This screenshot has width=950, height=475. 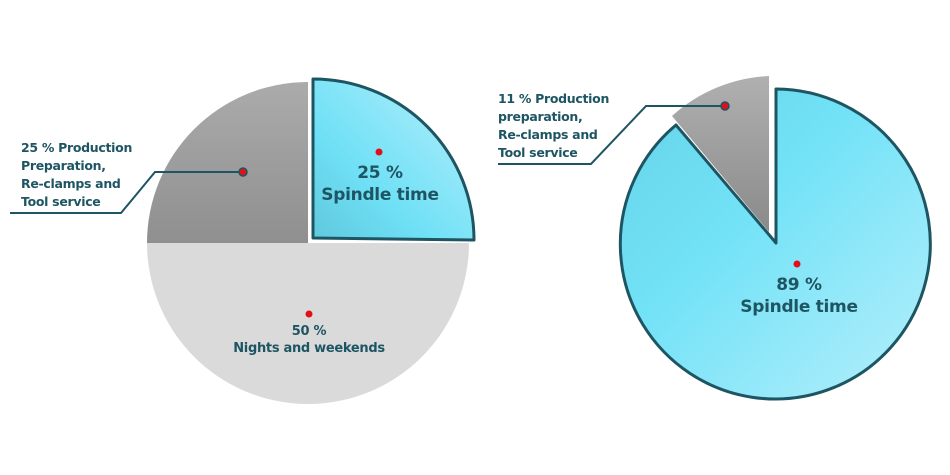 What do you see at coordinates (309, 348) in the screenshot?
I see `slice-label: Nights and weekends` at bounding box center [309, 348].